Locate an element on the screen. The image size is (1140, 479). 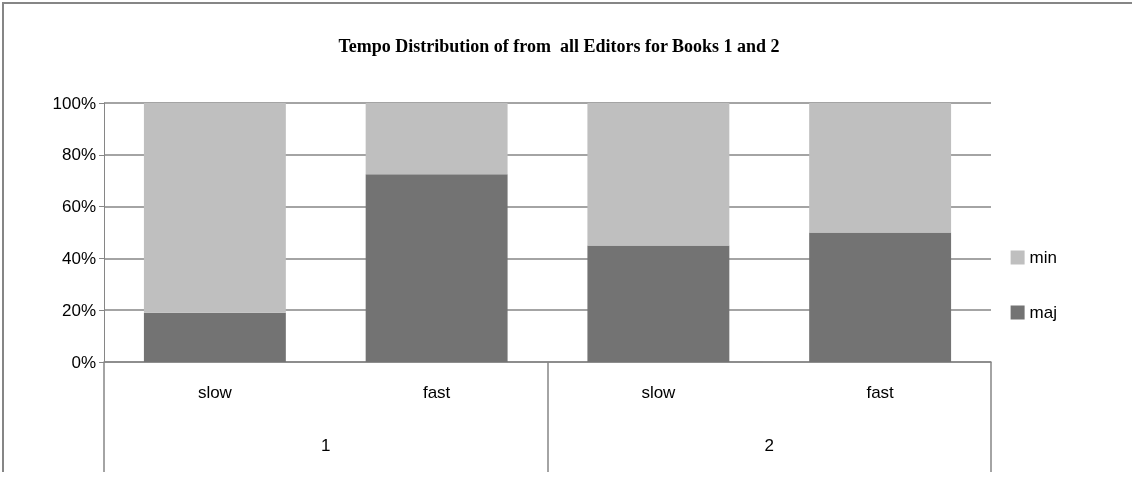
y-tick-label: 20% is located at coordinates (78, 310).